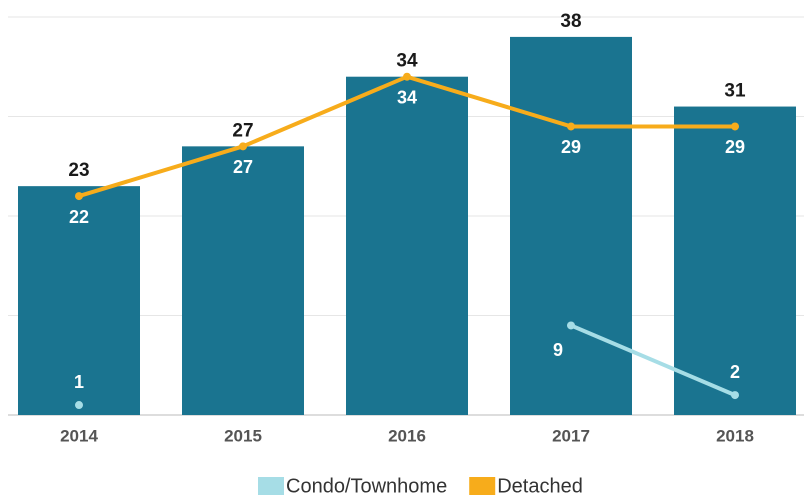  Describe the element at coordinates (242, 130) in the screenshot. I see `bar-value-label: 27` at that location.